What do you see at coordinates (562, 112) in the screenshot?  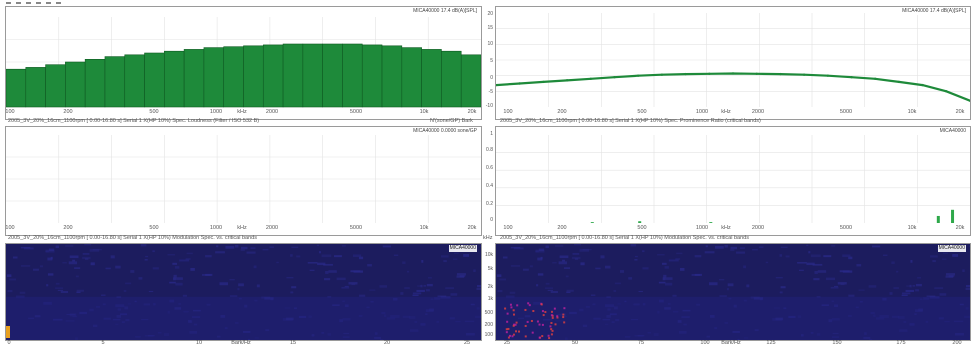 I see `prom-xtick: 200` at bounding box center [562, 112].